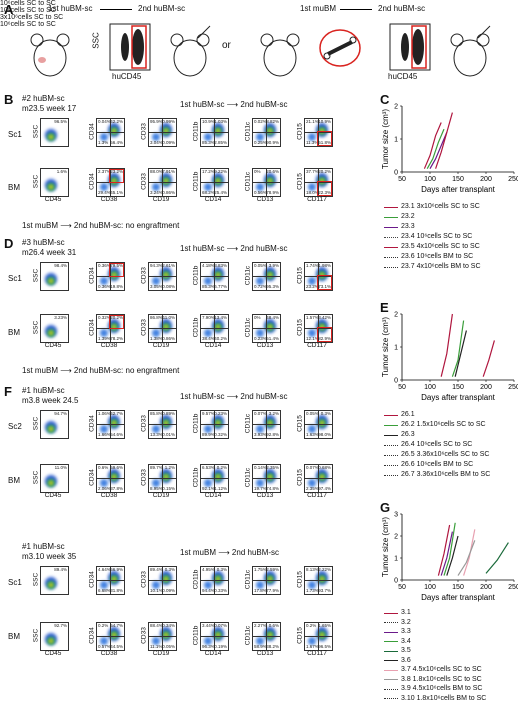 This screenshot has height=712, width=520. What do you see at coordinates (116, 488) in the screenshot?
I see `quadrant-percent: 37.8%` at bounding box center [116, 488].